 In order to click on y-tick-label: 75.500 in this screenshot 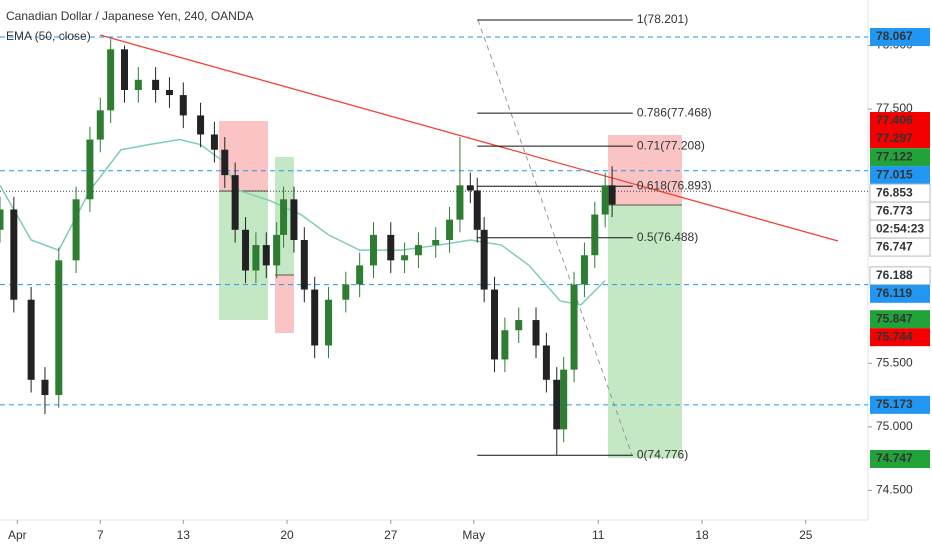, I will do `click(894, 362)`.